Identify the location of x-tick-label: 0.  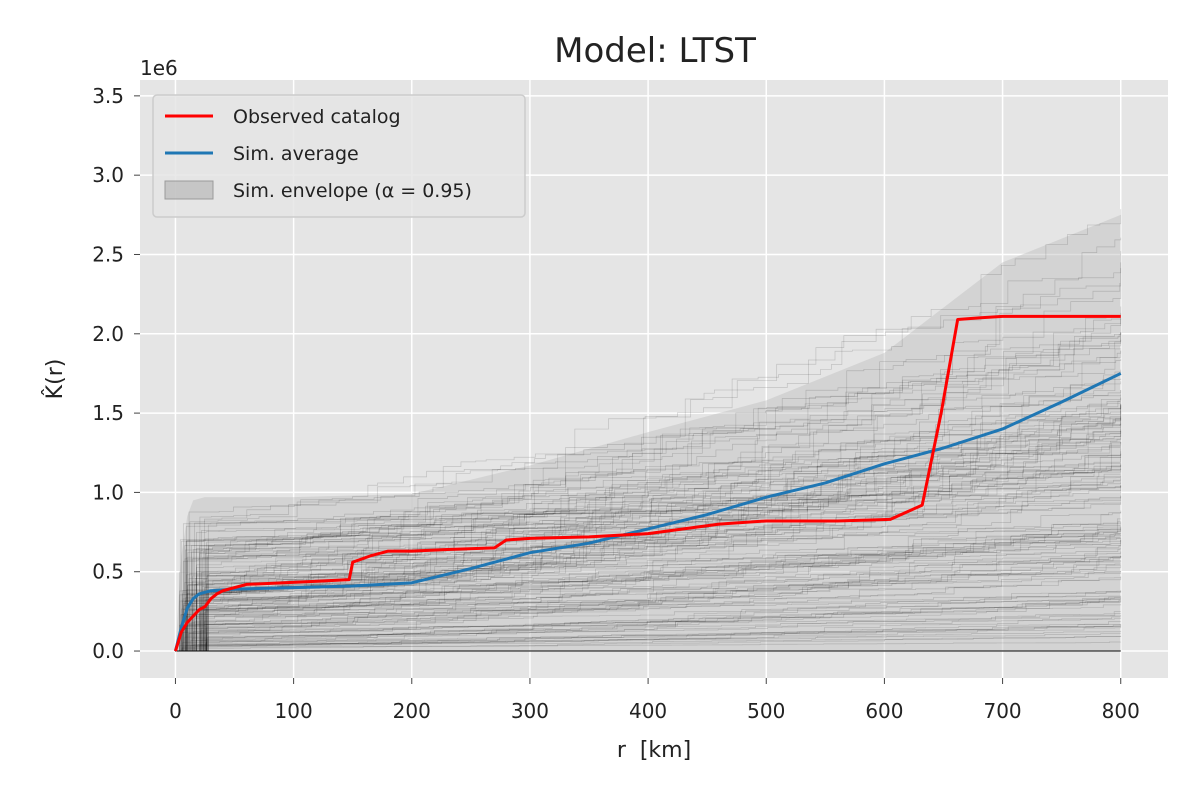
(175, 711).